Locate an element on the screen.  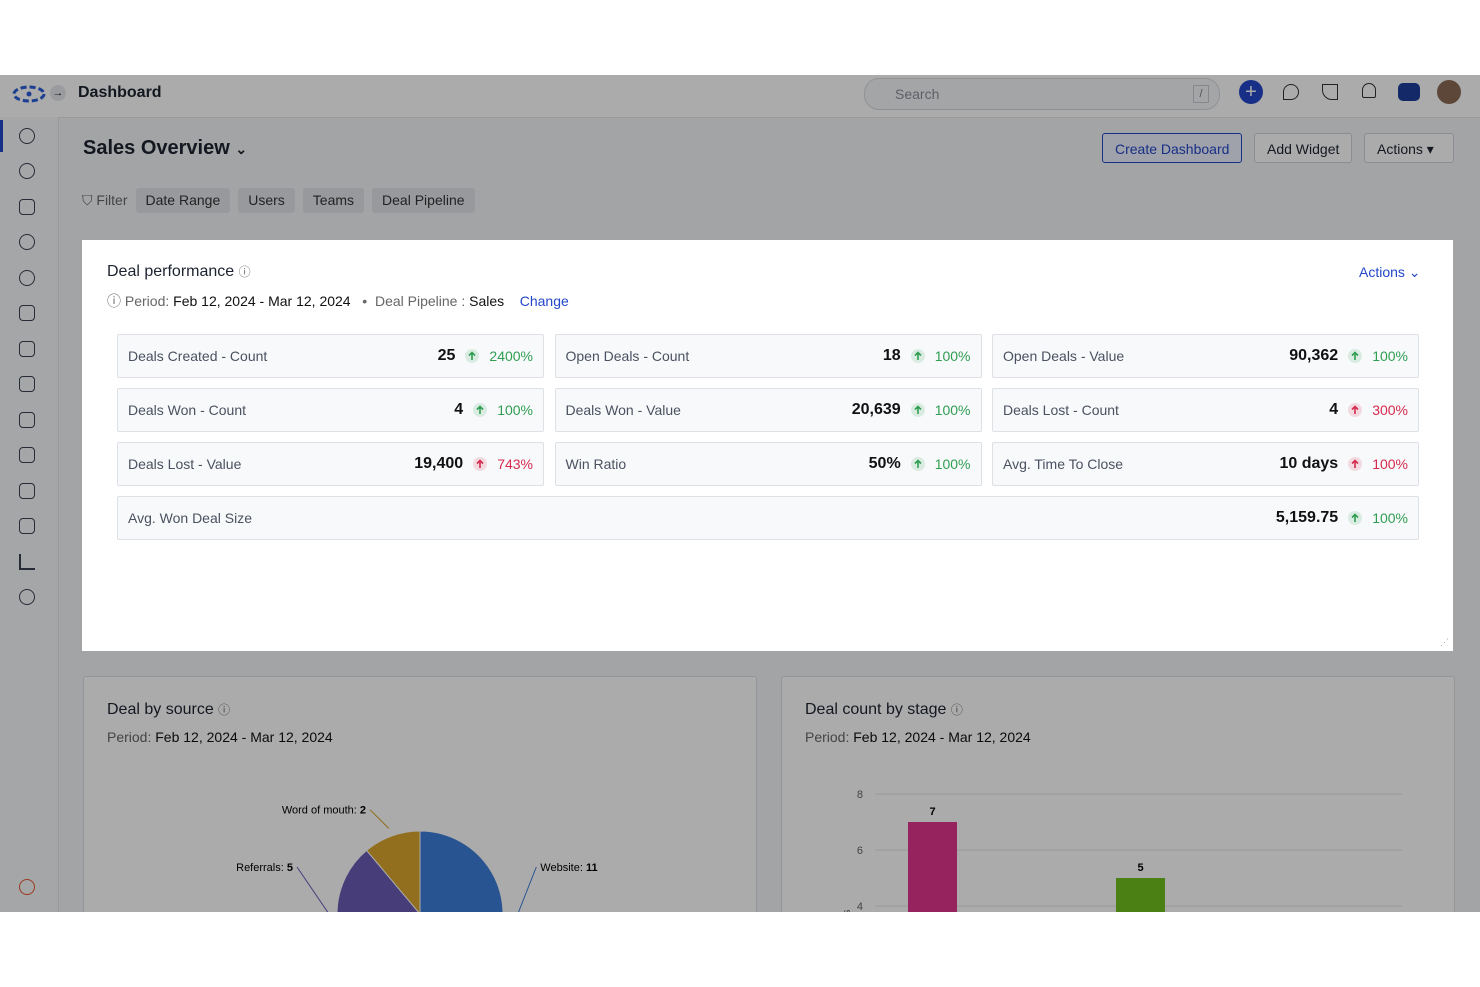
metric-card: Deals Lost - Count 4 300% is located at coordinates (1205, 410).